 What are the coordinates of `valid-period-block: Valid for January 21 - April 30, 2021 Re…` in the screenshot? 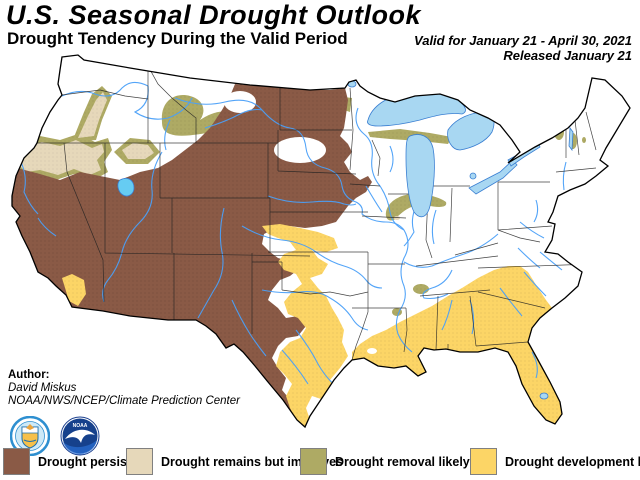 It's located at (523, 48).